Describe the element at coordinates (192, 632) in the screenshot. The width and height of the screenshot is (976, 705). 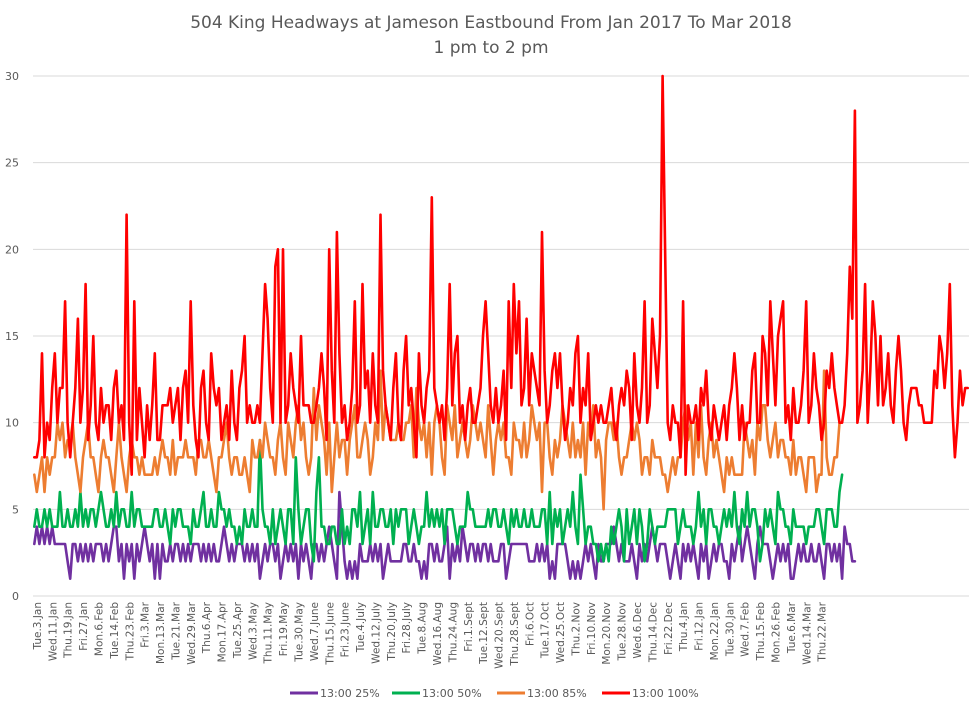
I see `x-tick-label: Wed.29.Mar` at that location.